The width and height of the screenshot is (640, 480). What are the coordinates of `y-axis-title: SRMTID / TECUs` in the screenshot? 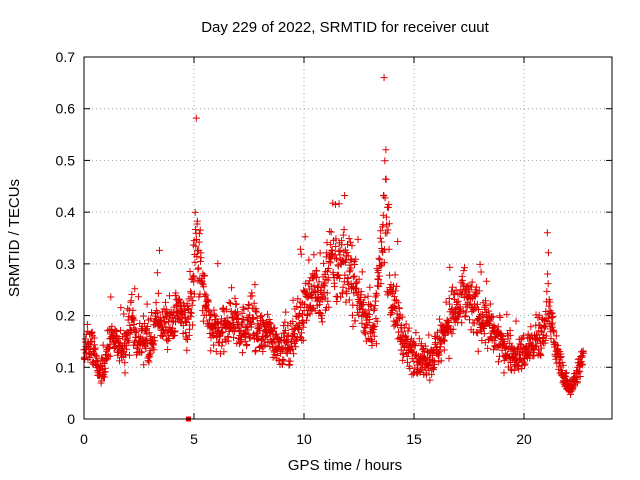 It's located at (14, 238).